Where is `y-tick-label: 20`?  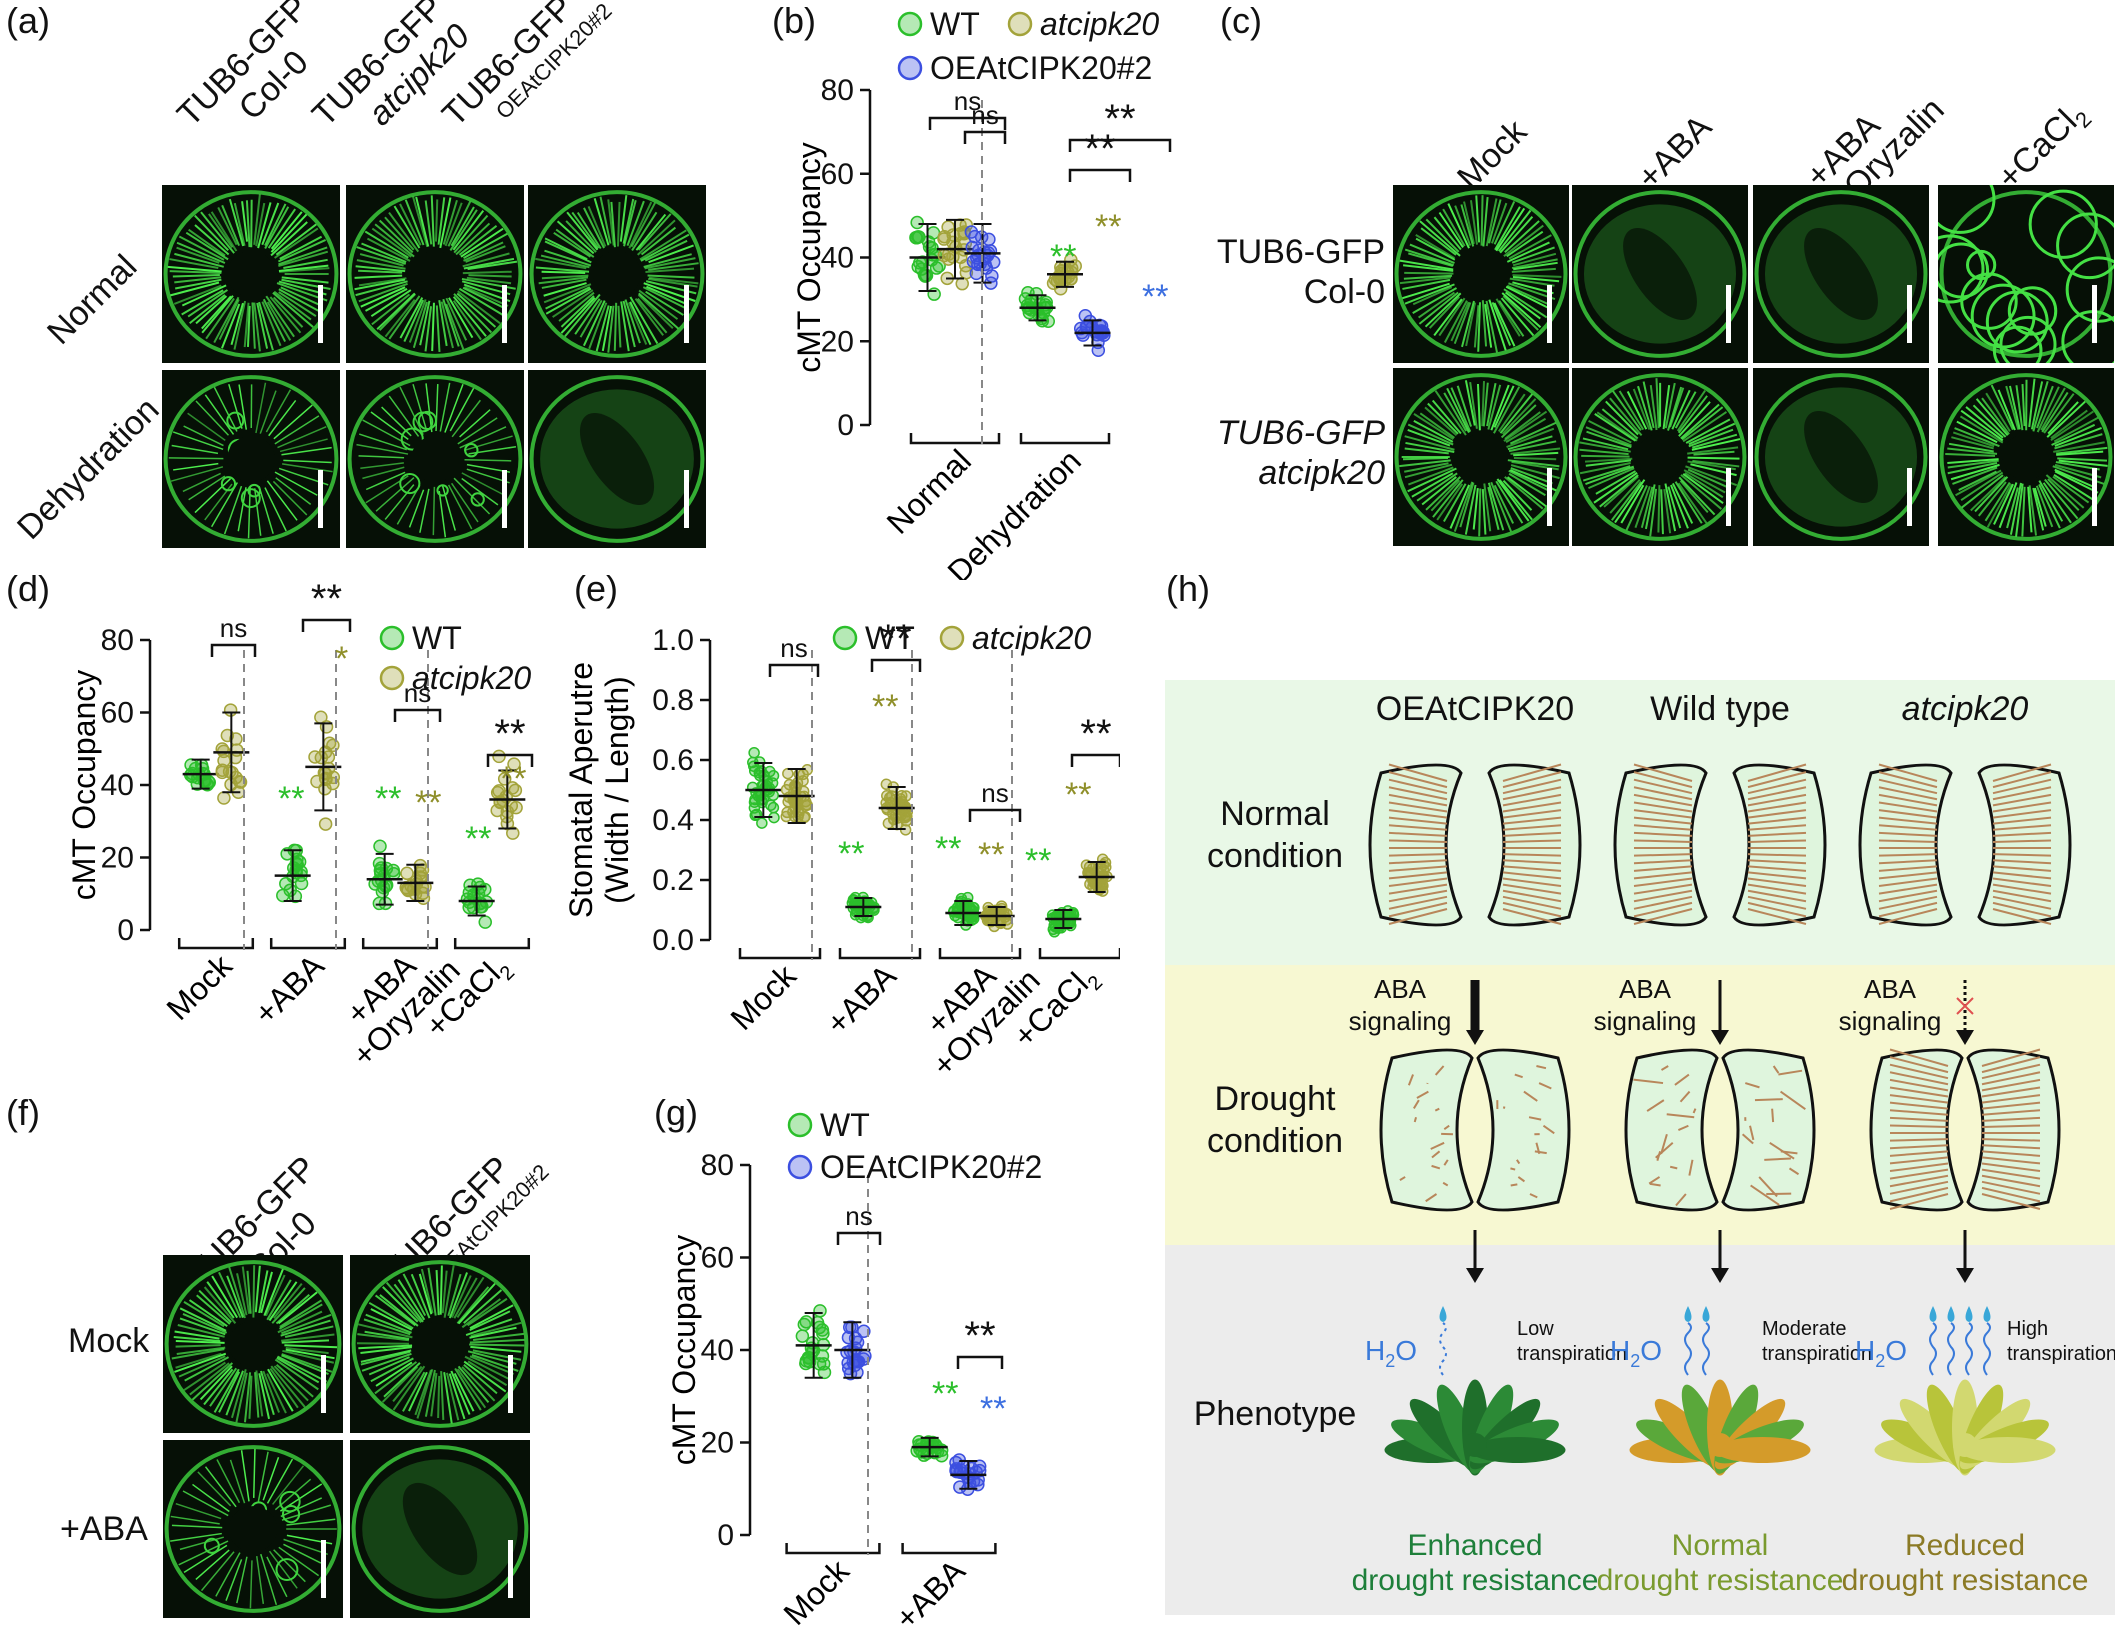 y-tick-label: 20 is located at coordinates (837, 341).